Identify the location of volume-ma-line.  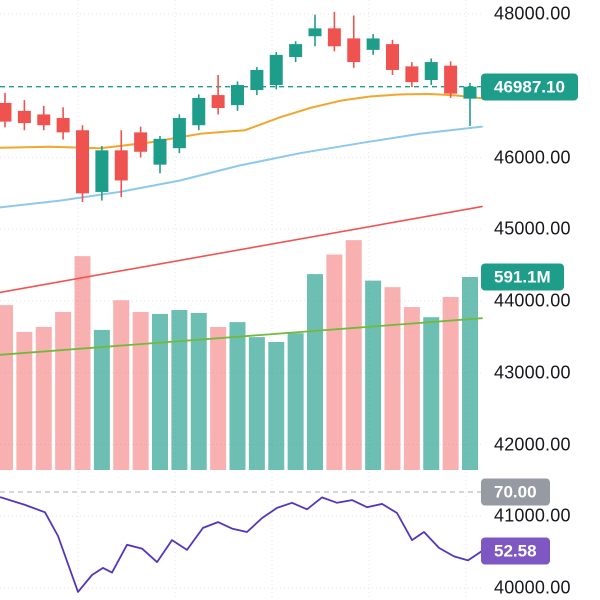
(241, 336).